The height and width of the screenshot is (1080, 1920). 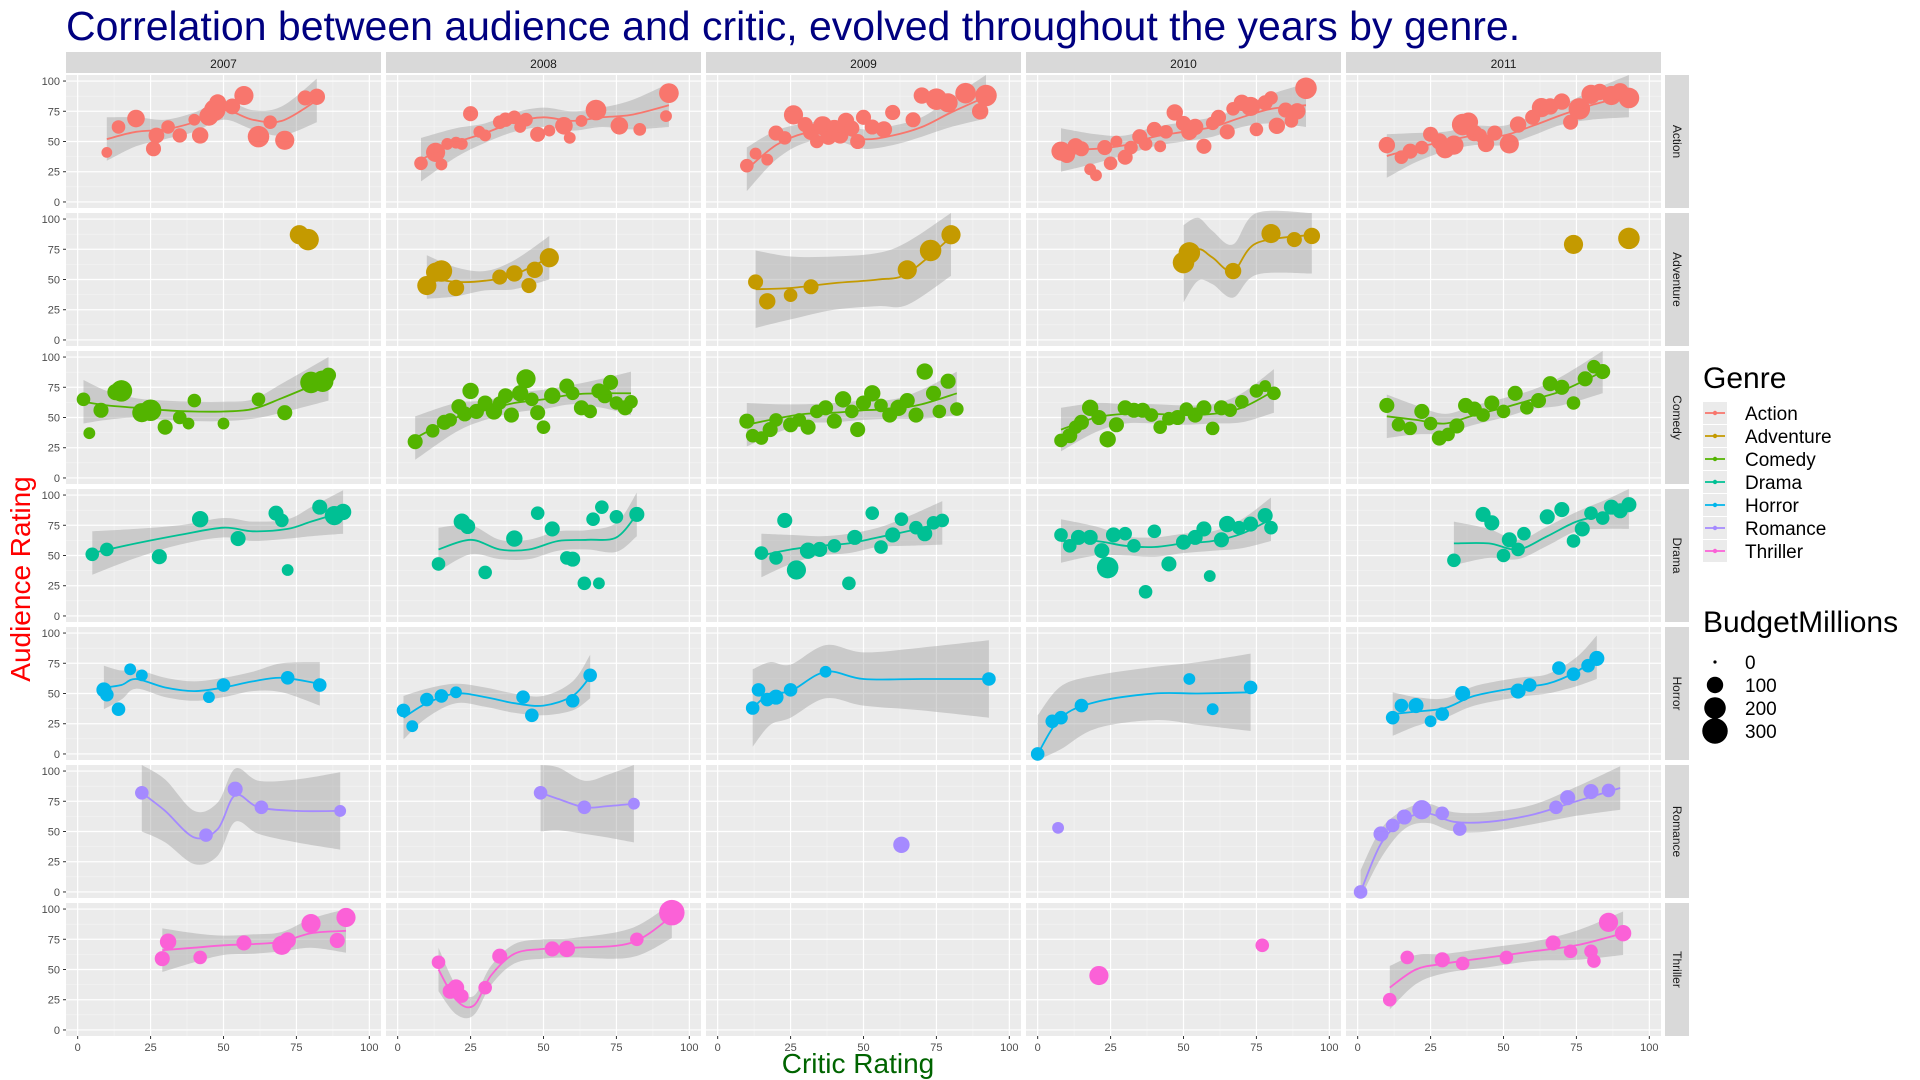 What do you see at coordinates (57, 1031) in the screenshot?
I see `y-tick-label: 0` at bounding box center [57, 1031].